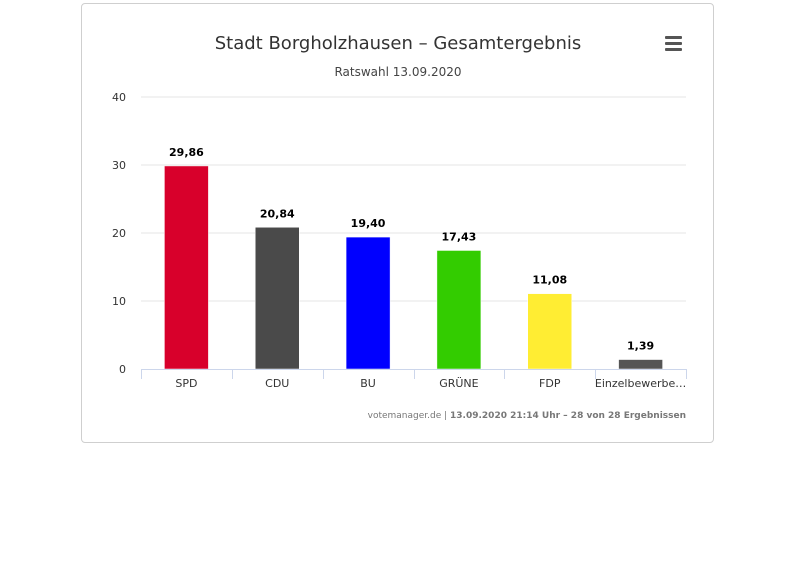 Image resolution: width=800 pixels, height=566 pixels. Describe the element at coordinates (368, 223) in the screenshot. I see `data-label: 19,40` at that location.